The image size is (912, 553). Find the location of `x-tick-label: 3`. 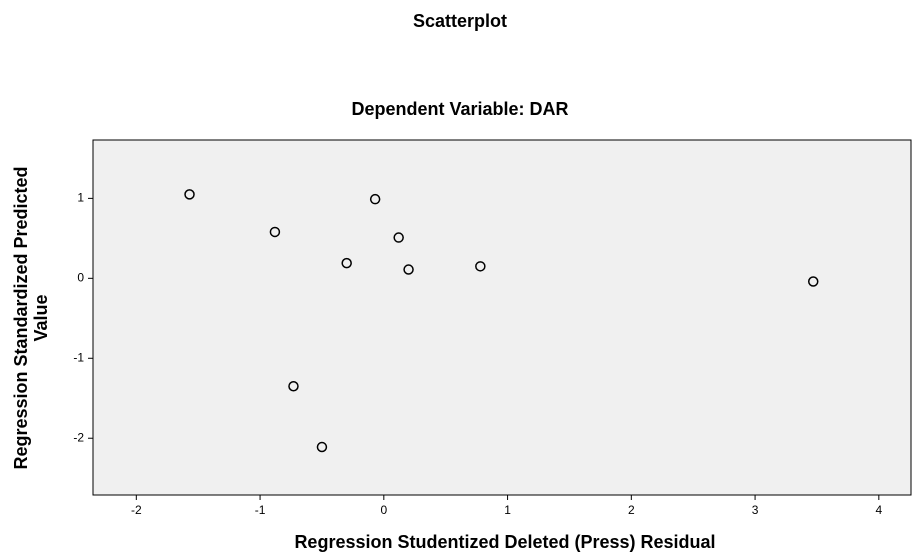

x-tick-label: 3 is located at coordinates (755, 510).